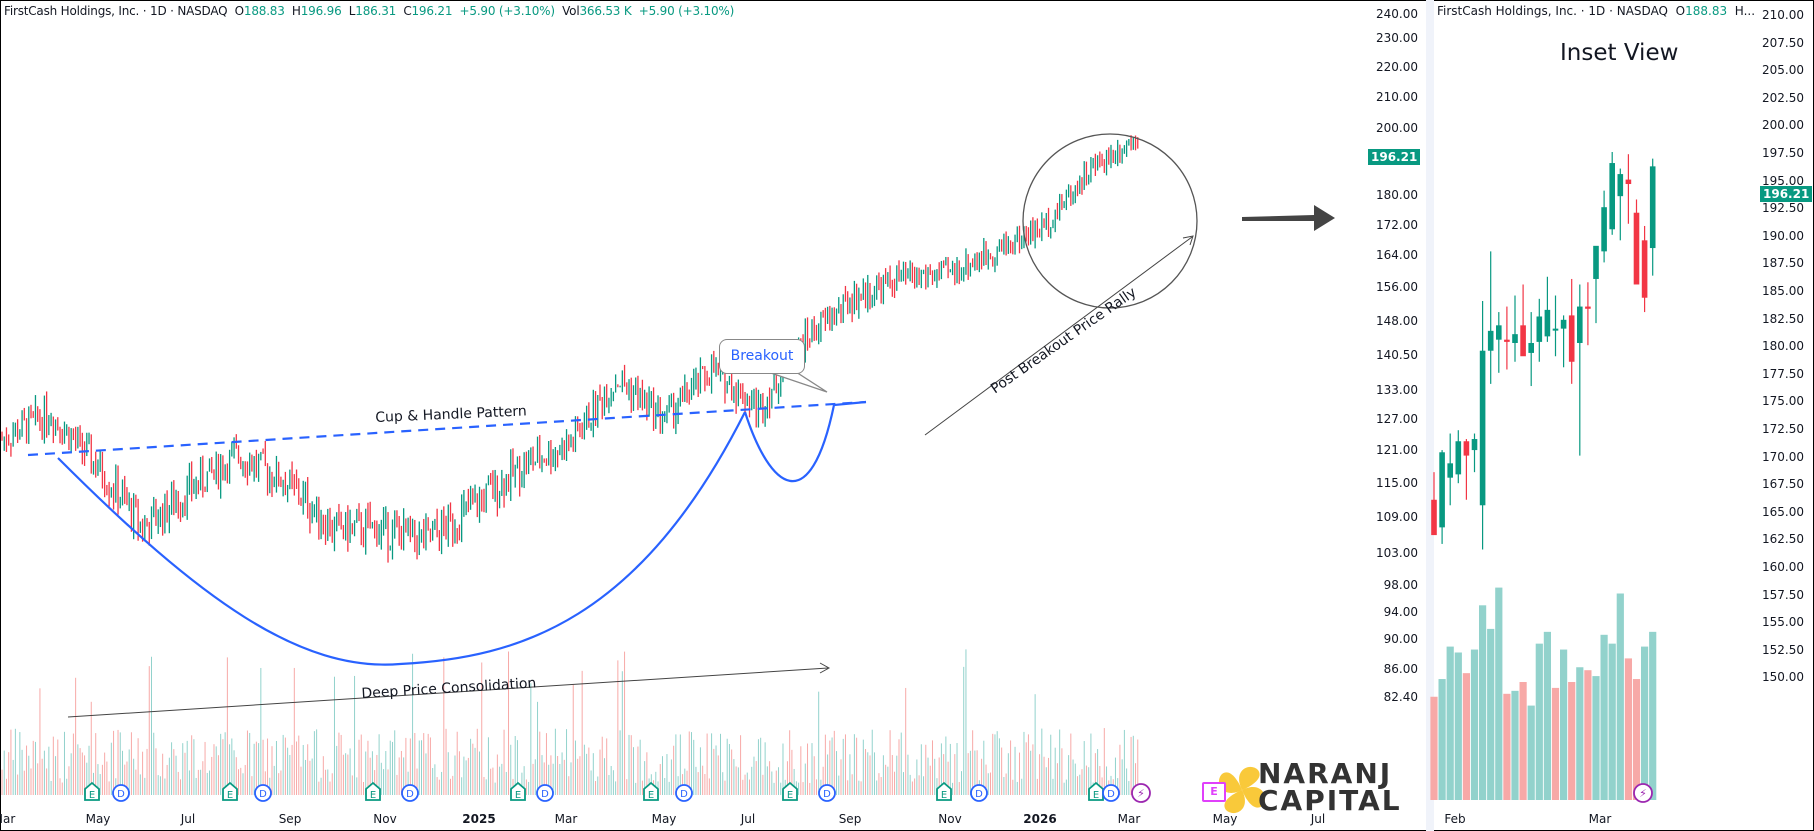  I want to click on main-y-tick: 140.50, so click(1397, 355).